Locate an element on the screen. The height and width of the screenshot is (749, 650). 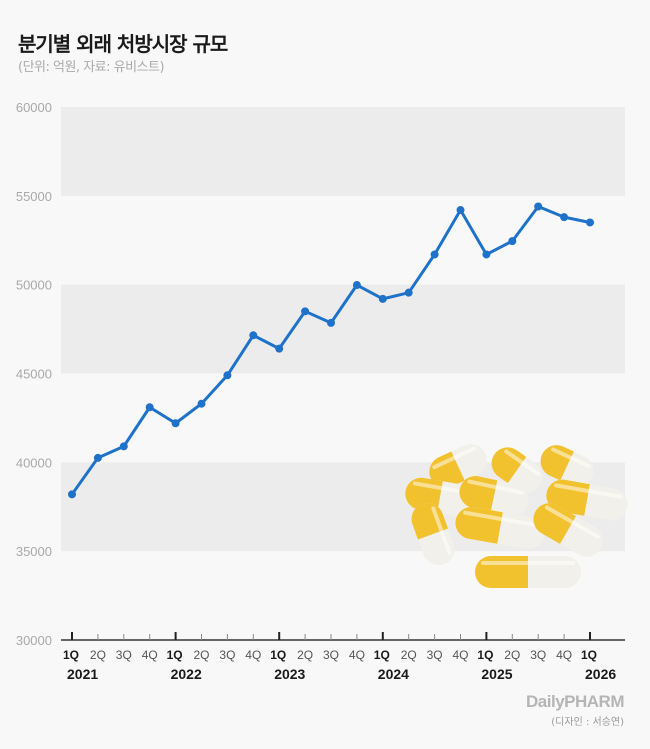
y-axis: 30000 35000 40000 45000 50000 55000 60000 is located at coordinates (34, 374).